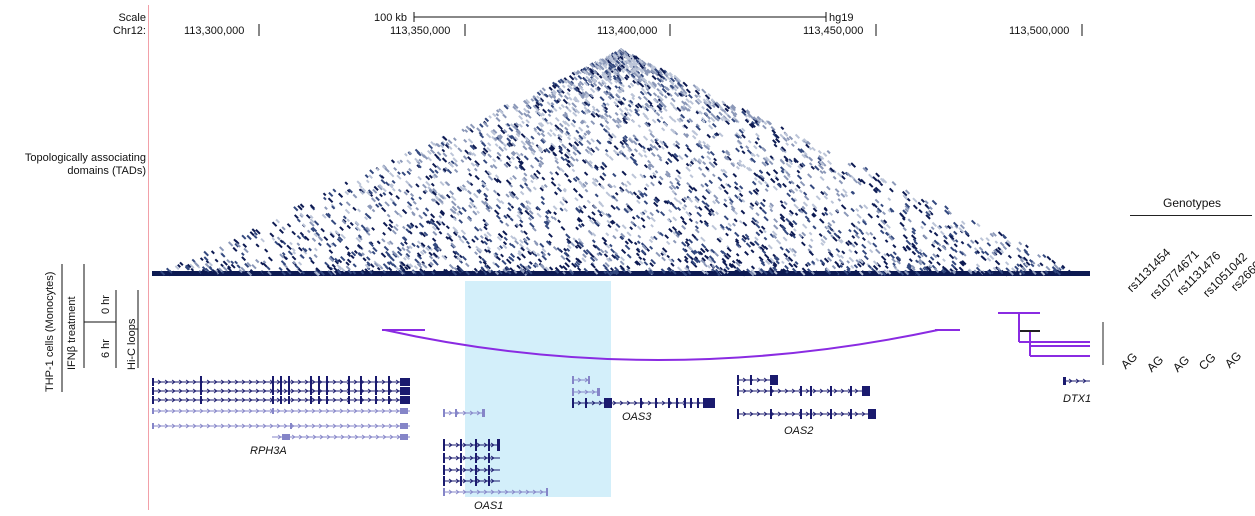 This screenshot has height=516, width=1255. What do you see at coordinates (214, 31) in the screenshot?
I see `tick-label: 113,300,000` at bounding box center [214, 31].